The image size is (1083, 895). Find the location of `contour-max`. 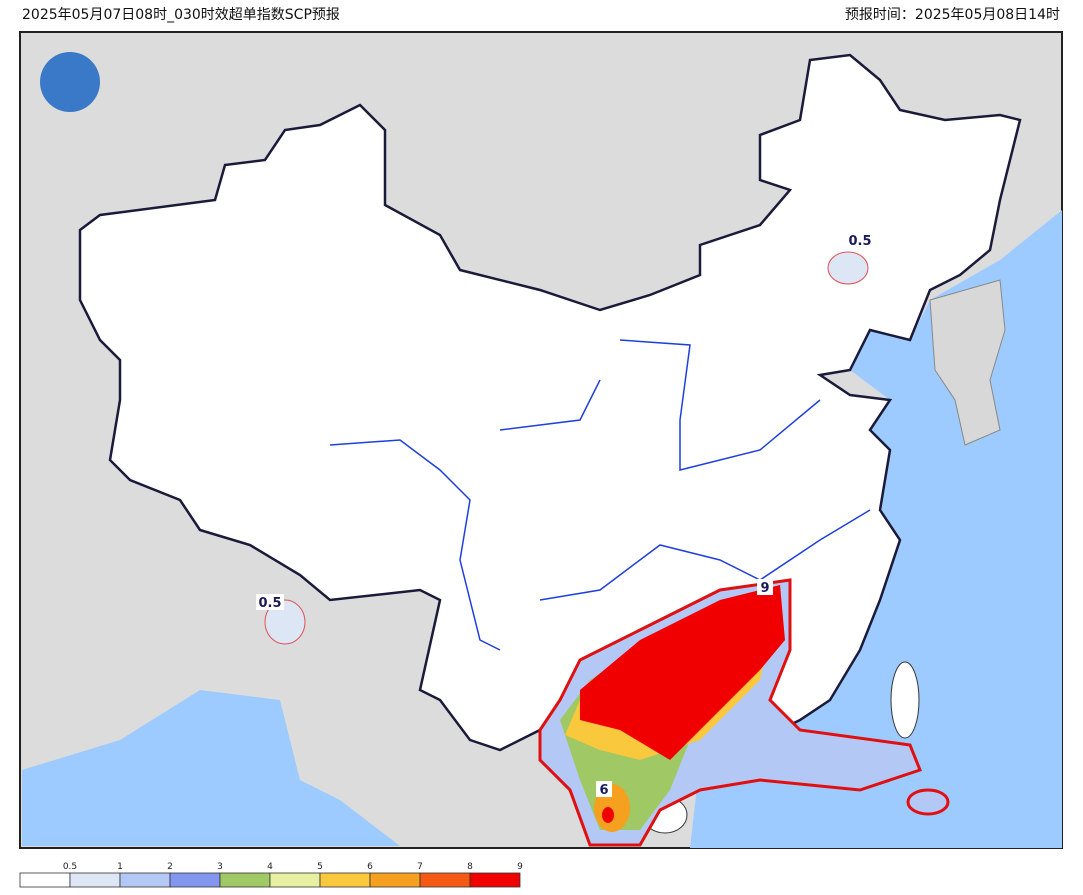

contour-max is located at coordinates (682, 672).